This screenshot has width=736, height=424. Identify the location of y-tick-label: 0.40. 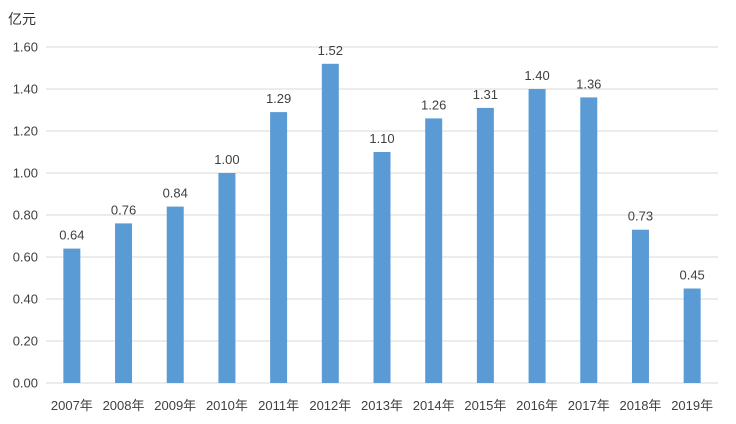
(25, 299).